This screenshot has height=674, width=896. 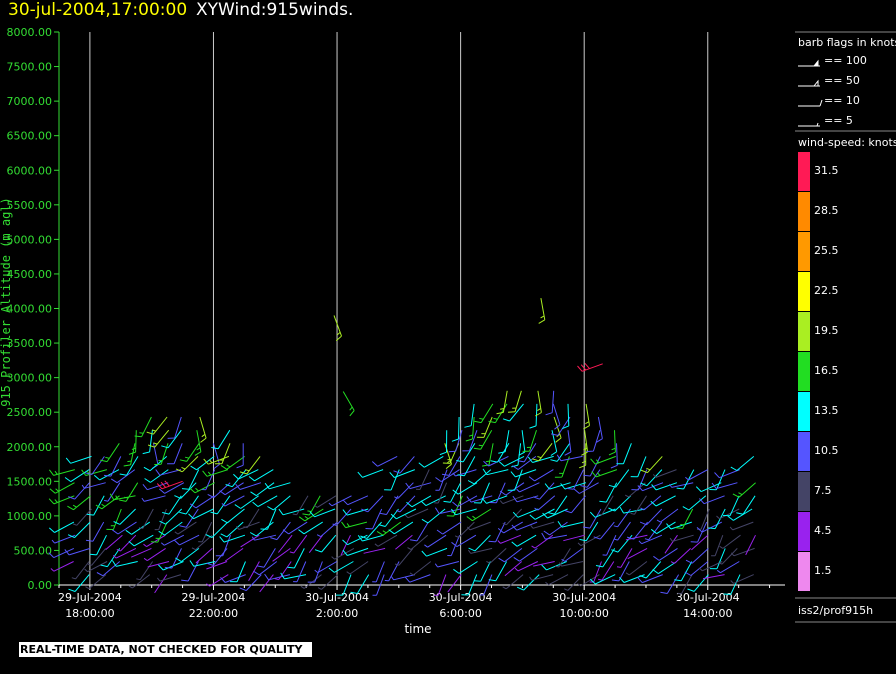 I want to click on y-tick-label: 5000.00, so click(x=30, y=239).